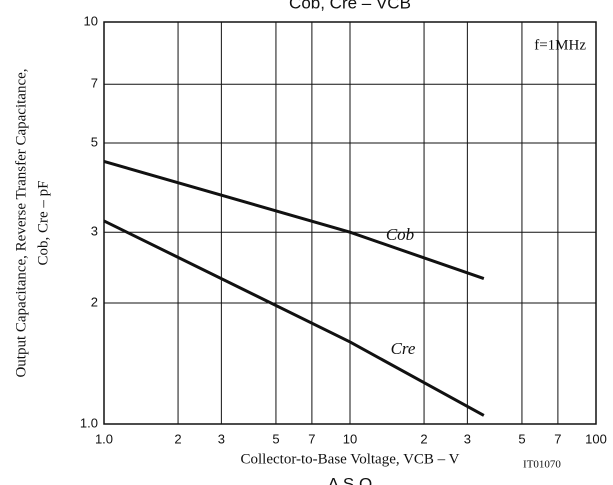  I want to click on annotation: IT01070, so click(542, 465).